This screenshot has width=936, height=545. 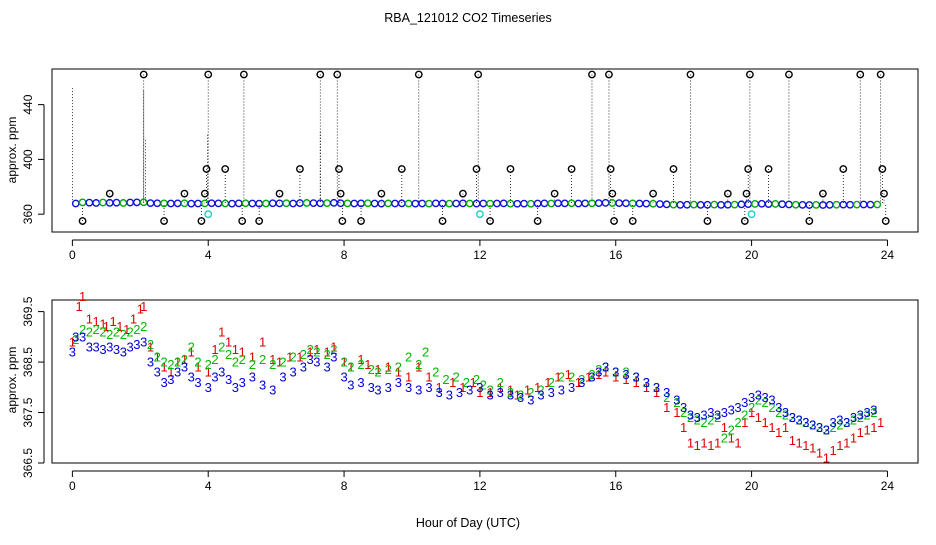 I want to click on upper-x-tick-label: 16, so click(x=616, y=255).